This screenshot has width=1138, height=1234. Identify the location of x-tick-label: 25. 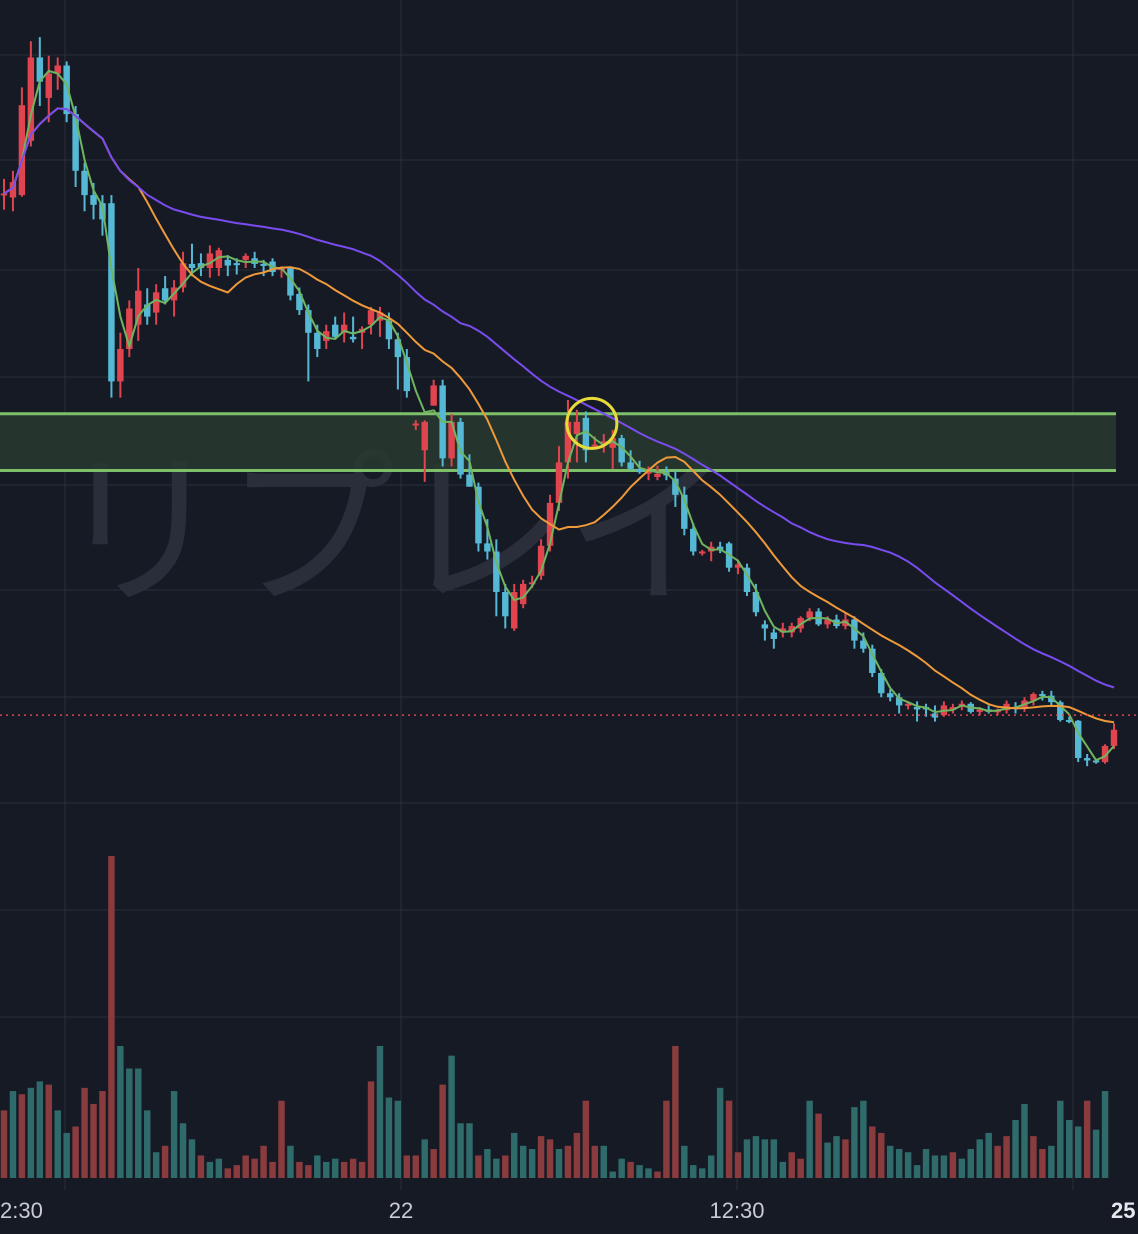
(1123, 1210).